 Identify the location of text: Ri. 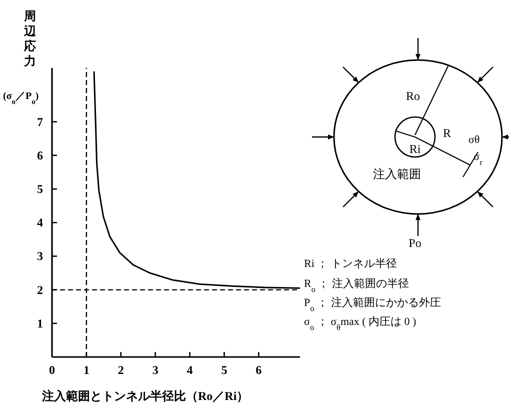
(415, 149).